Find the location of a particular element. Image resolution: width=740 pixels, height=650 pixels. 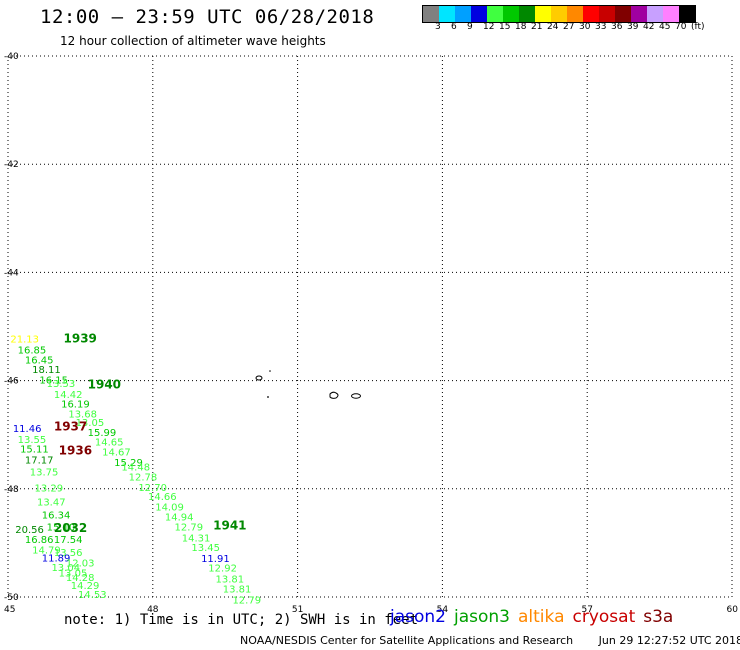

swh-point-label: 13.04 is located at coordinates (65, 568).